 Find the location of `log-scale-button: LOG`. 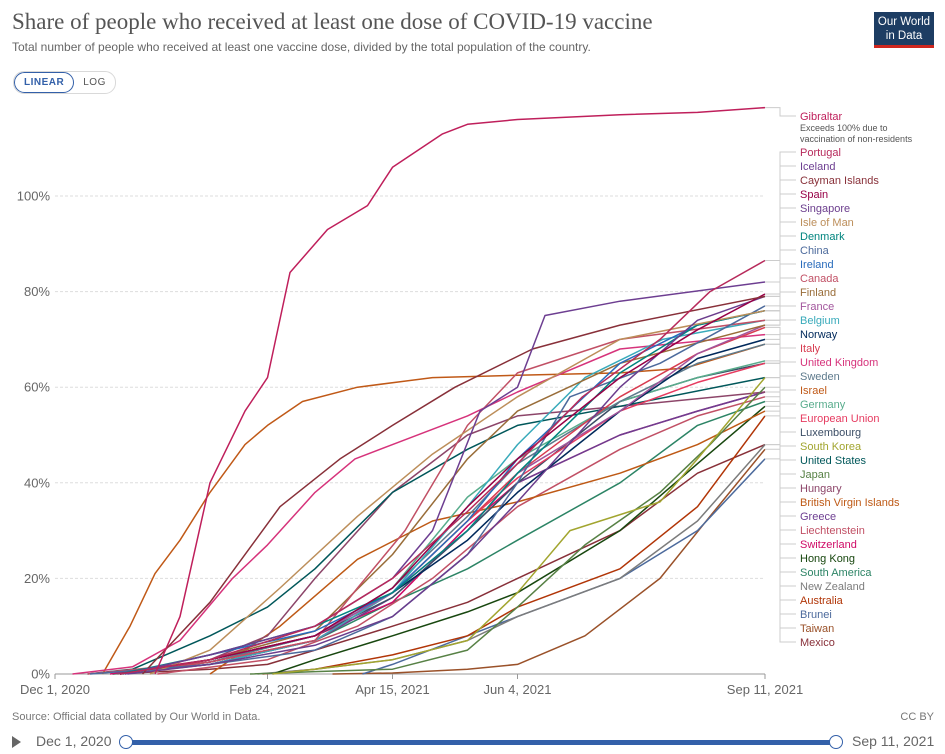

log-scale-button: LOG is located at coordinates (94, 82).